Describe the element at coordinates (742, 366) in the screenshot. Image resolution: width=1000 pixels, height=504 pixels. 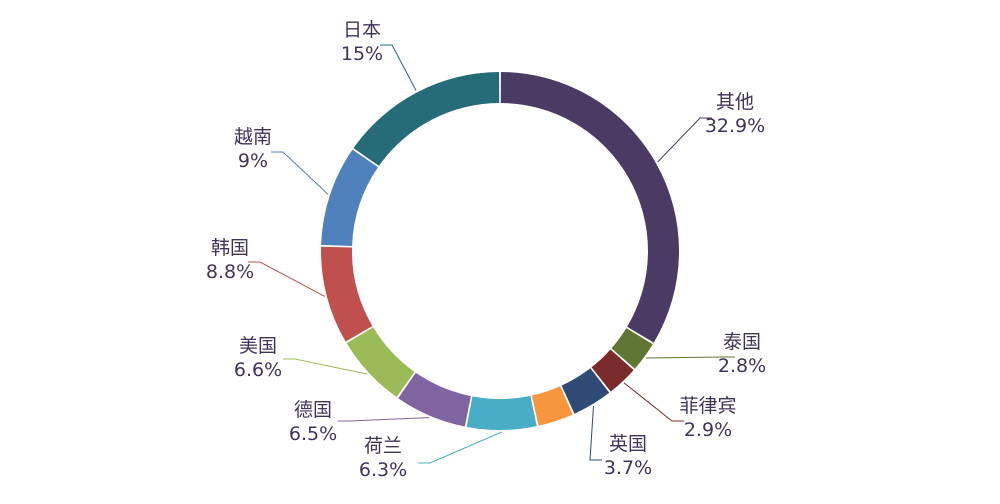
I see `value-label-1: 2.8%` at that location.